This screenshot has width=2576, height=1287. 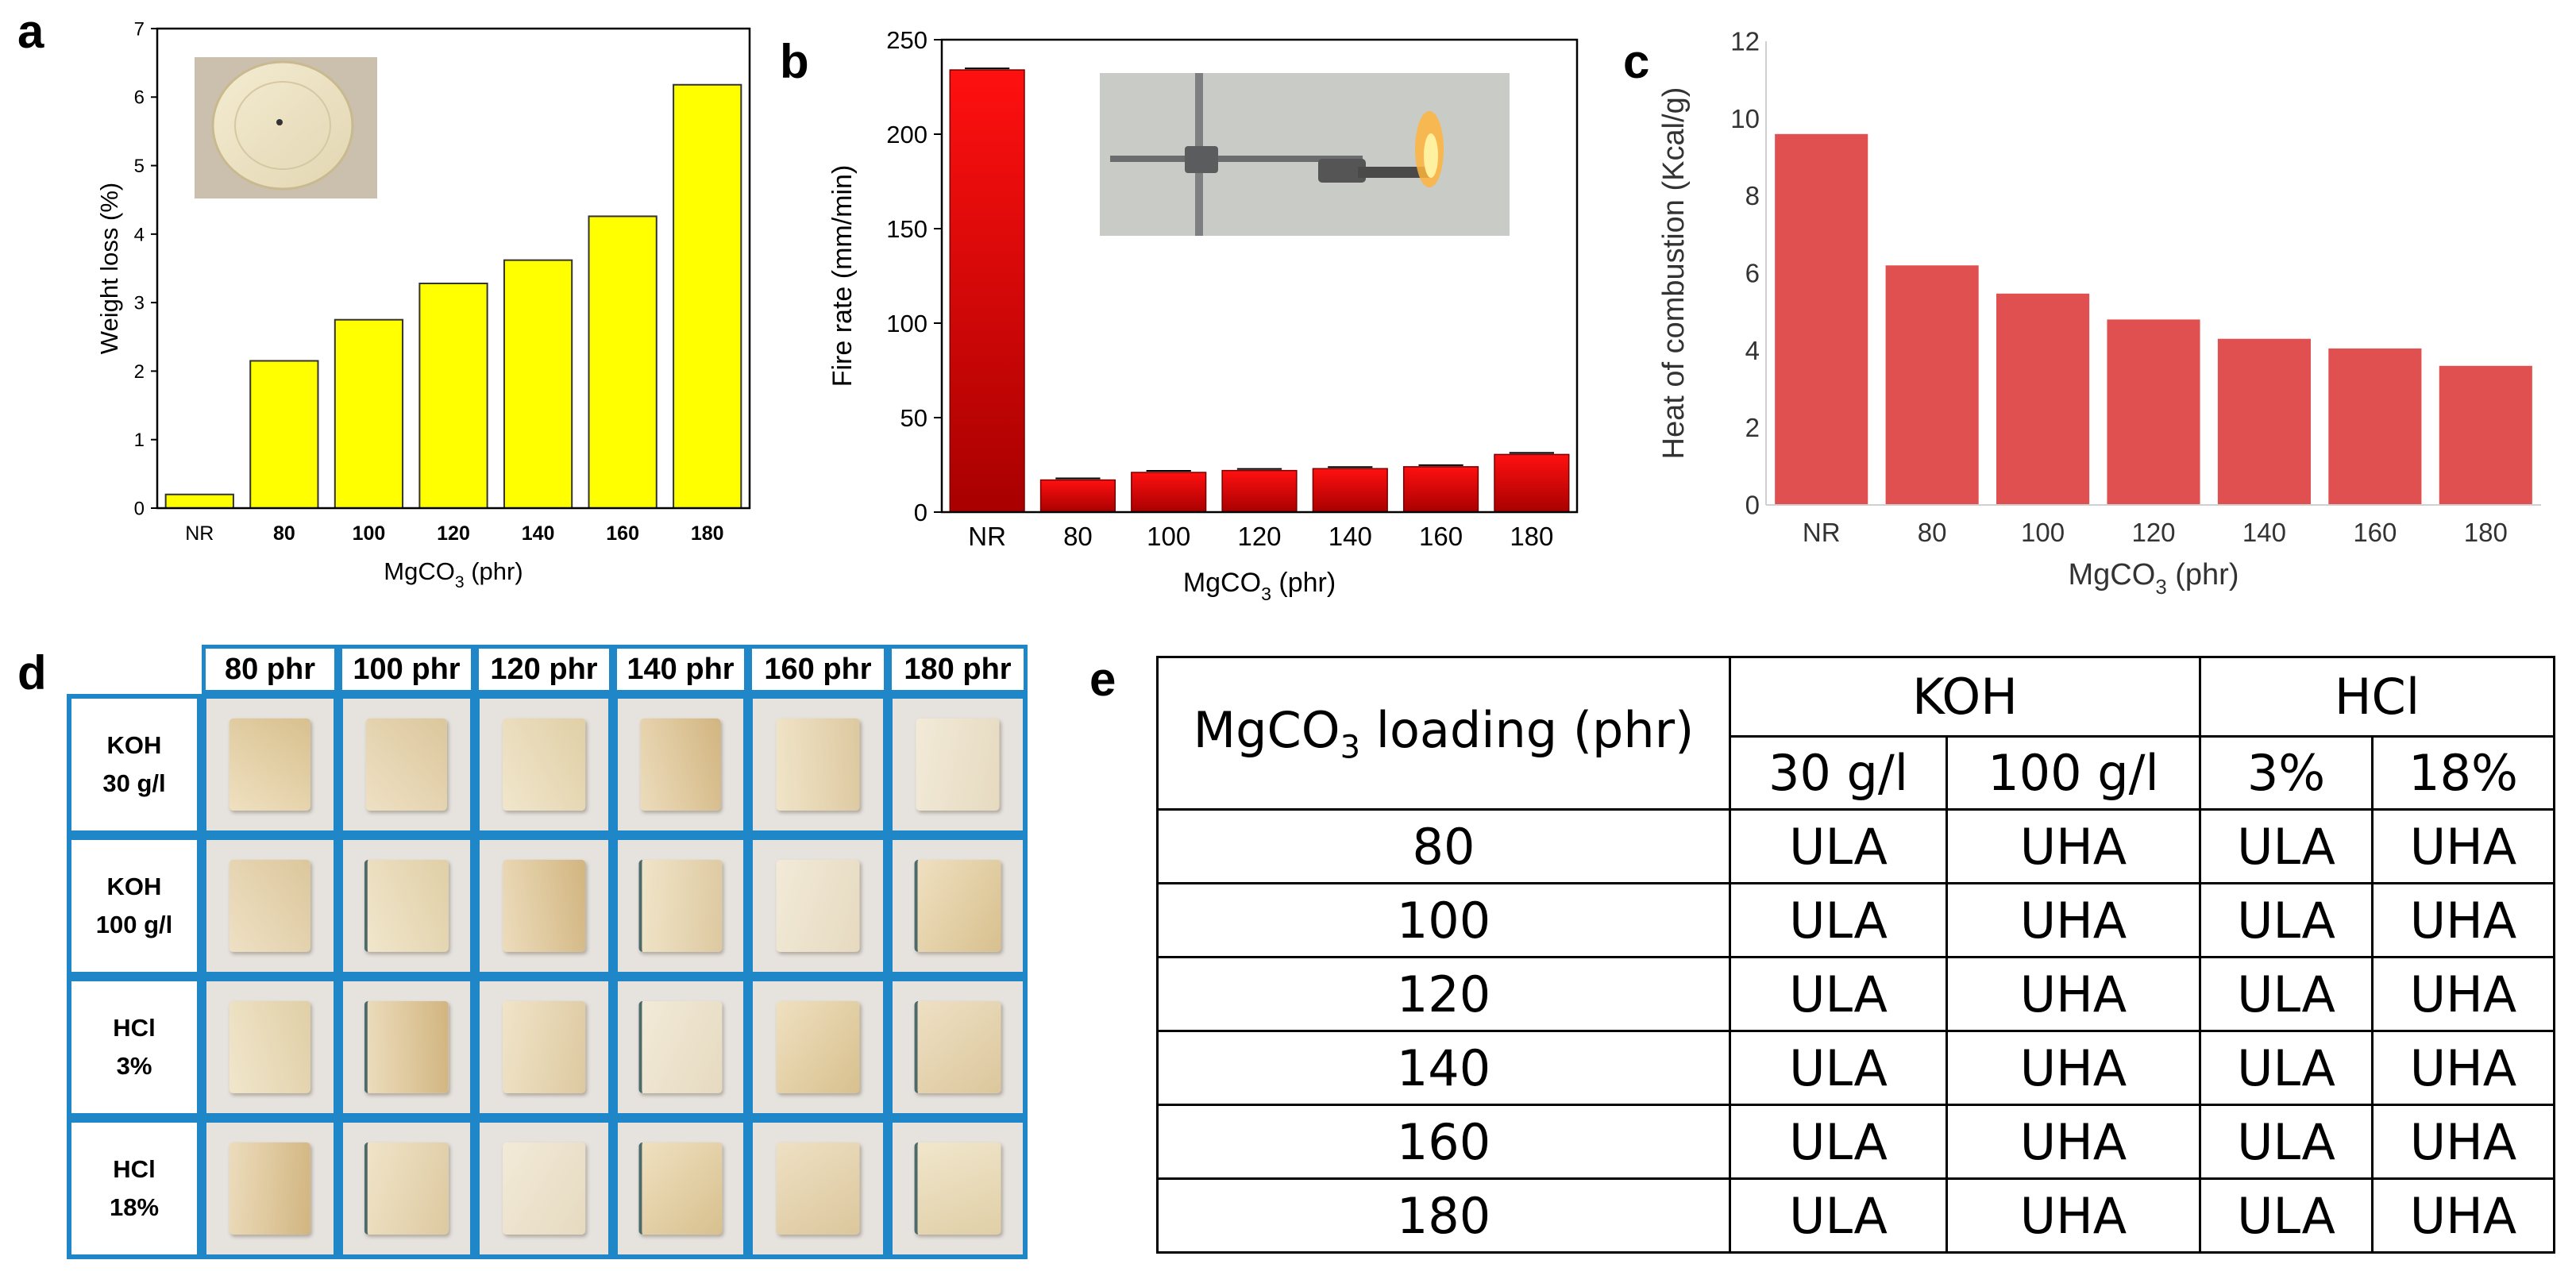 What do you see at coordinates (134, 764) in the screenshot?
I see `row-label: KOH 30 g/l` at bounding box center [134, 764].